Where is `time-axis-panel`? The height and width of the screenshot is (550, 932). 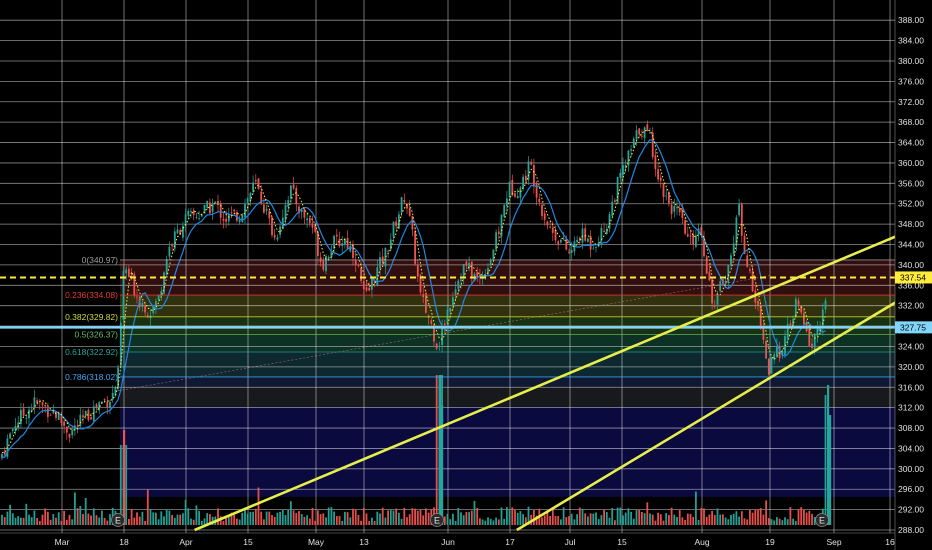 time-axis-panel is located at coordinates (447, 541).